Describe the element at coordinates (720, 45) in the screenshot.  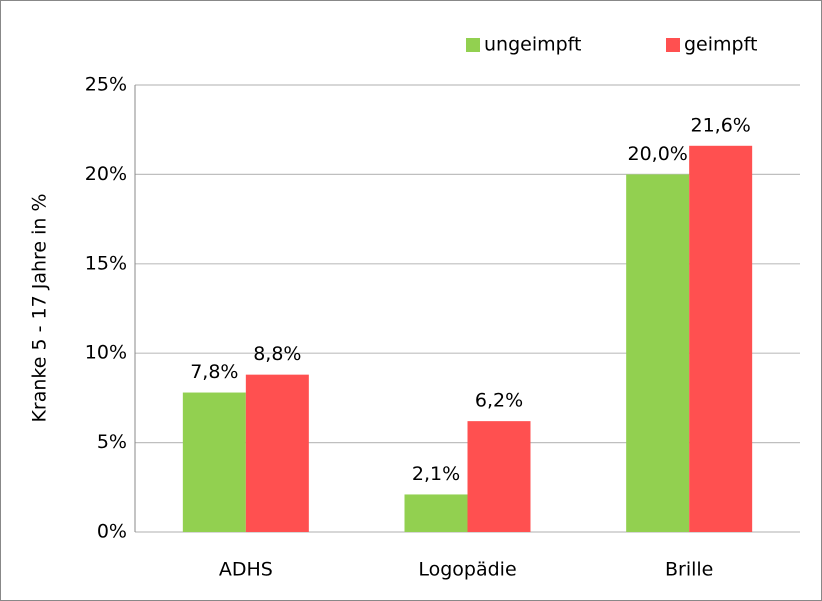
I see `legend-label: geimpft` at that location.